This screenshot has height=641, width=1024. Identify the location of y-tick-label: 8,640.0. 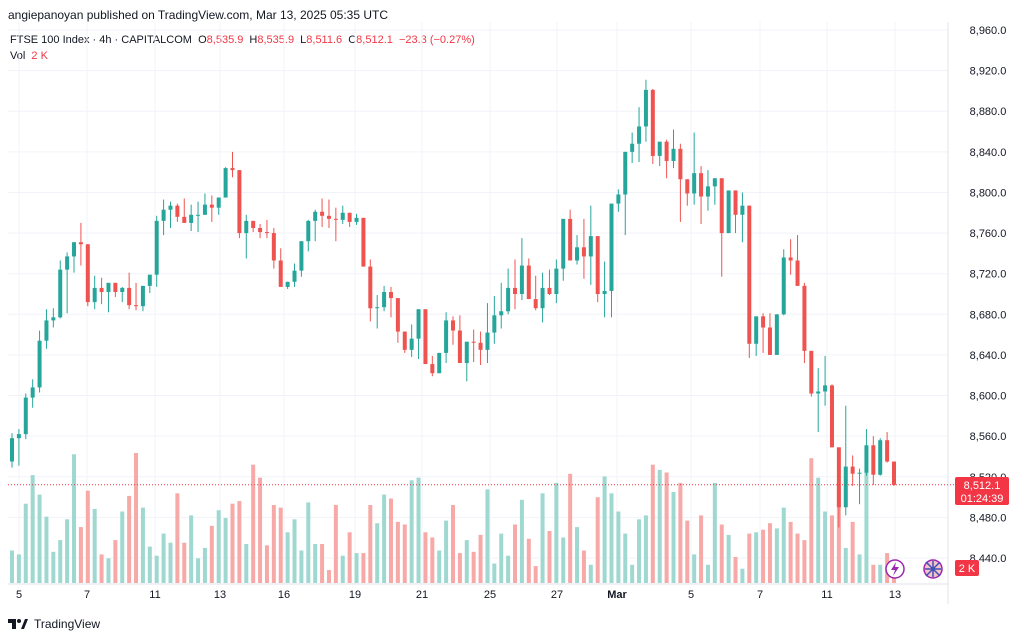
(988, 356).